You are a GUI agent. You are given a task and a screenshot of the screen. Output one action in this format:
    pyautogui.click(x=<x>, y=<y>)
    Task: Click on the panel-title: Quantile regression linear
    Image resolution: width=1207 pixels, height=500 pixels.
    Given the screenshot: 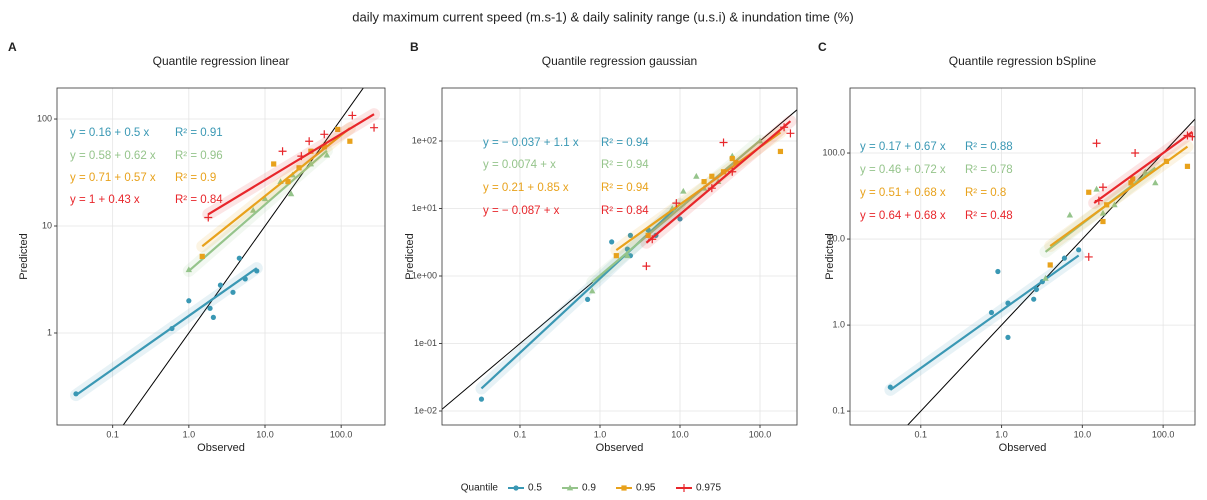 What is the action you would take?
    pyautogui.click(x=221, y=61)
    